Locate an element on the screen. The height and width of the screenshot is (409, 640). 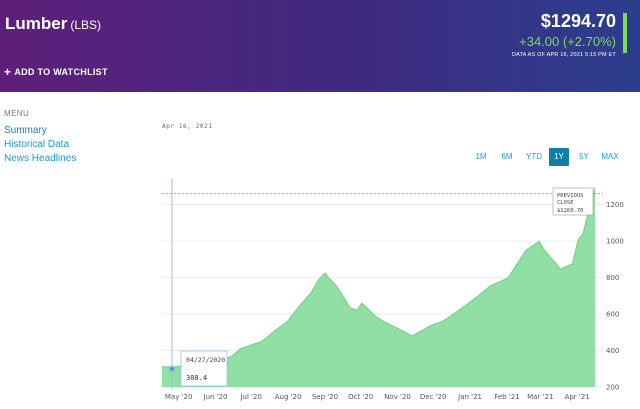
prev-close-line1: PREVIOUS is located at coordinates (570, 196).